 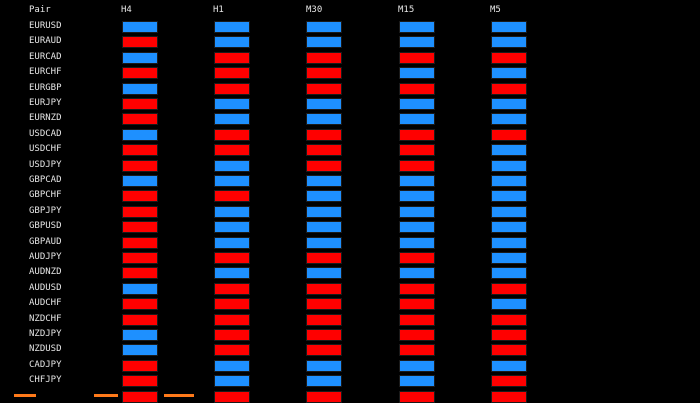 I want to click on pair-label: NZDCHF, so click(x=45, y=319).